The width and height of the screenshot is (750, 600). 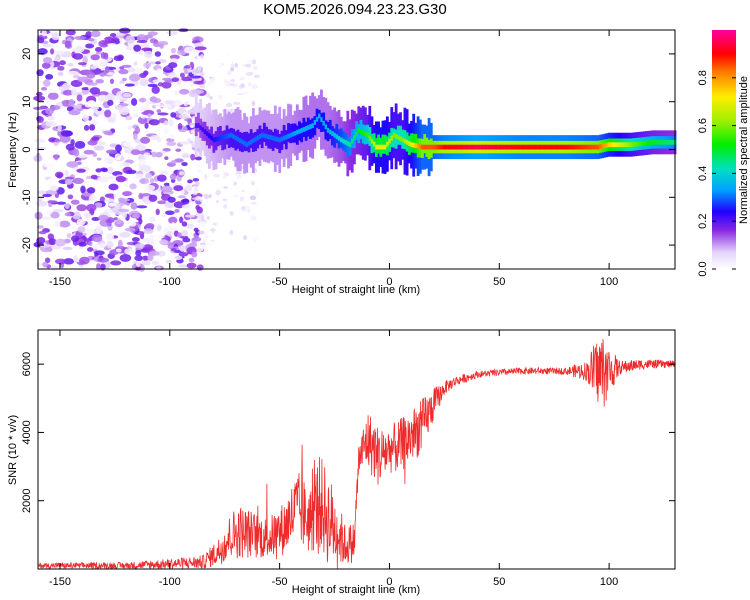 What do you see at coordinates (703, 173) in the screenshot?
I see `colorbar-tick-label: 0.4` at bounding box center [703, 173].